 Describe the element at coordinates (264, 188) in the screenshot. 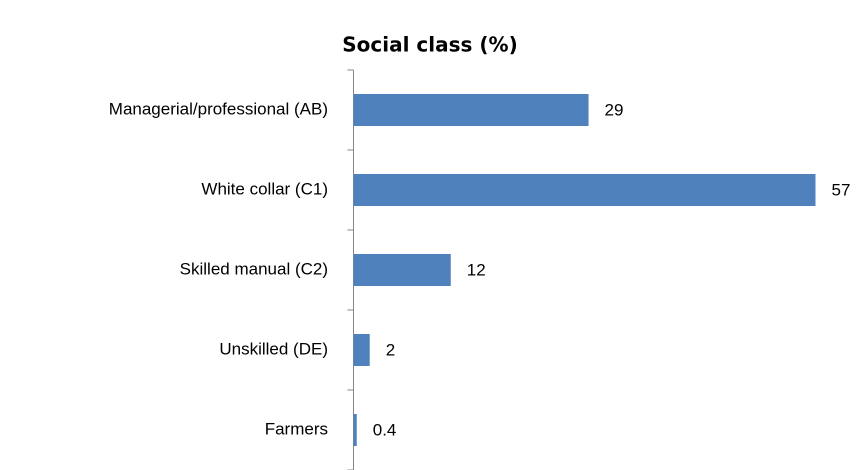

I see `y-tick-label: White collar (C1)` at that location.